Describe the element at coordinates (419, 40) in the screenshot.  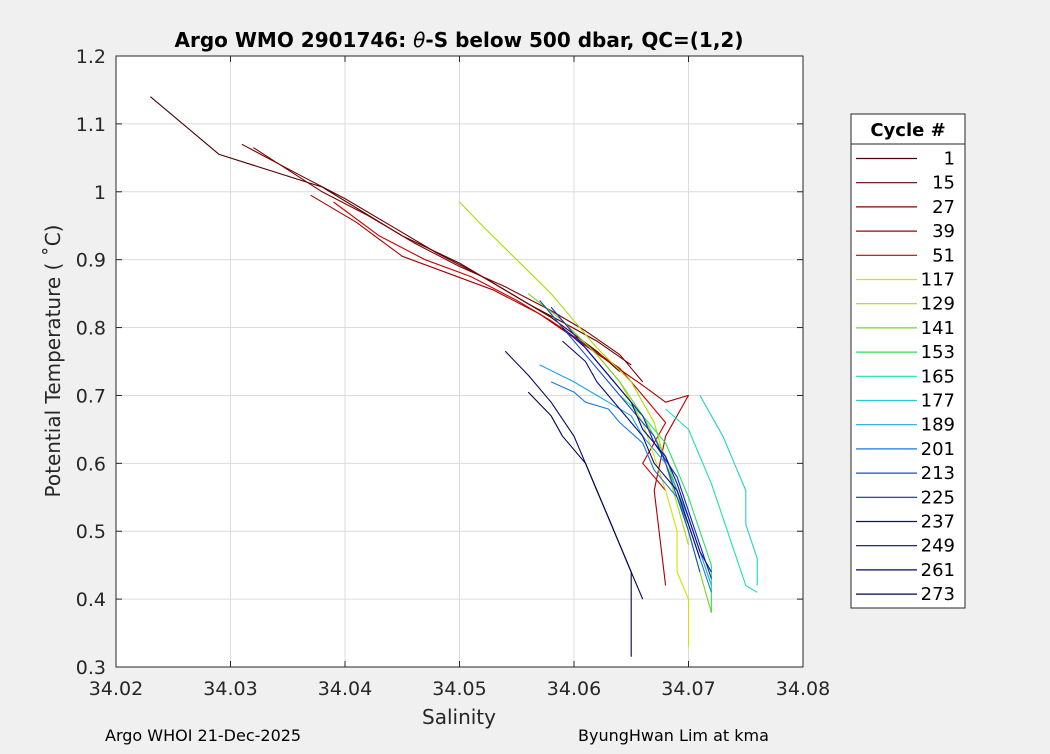
I see `title-theta: θ` at that location.